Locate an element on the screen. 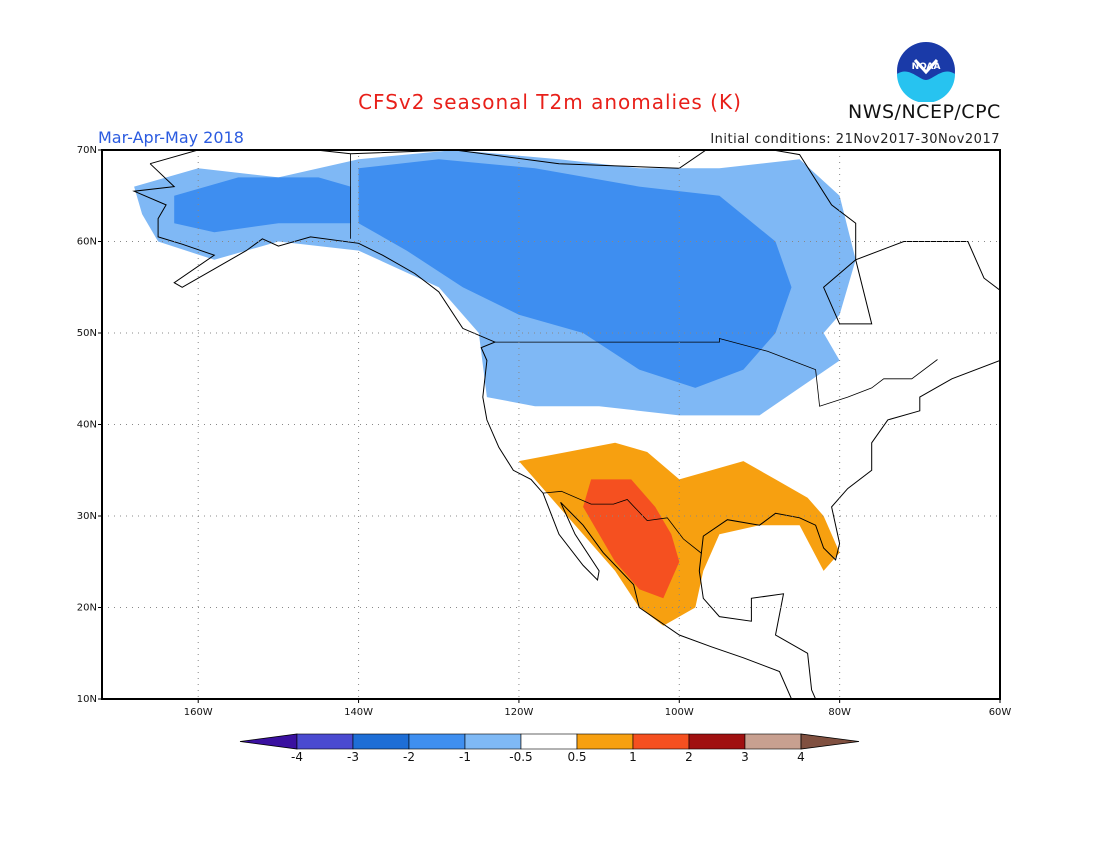  colorbar-label: -4 is located at coordinates (297, 757).